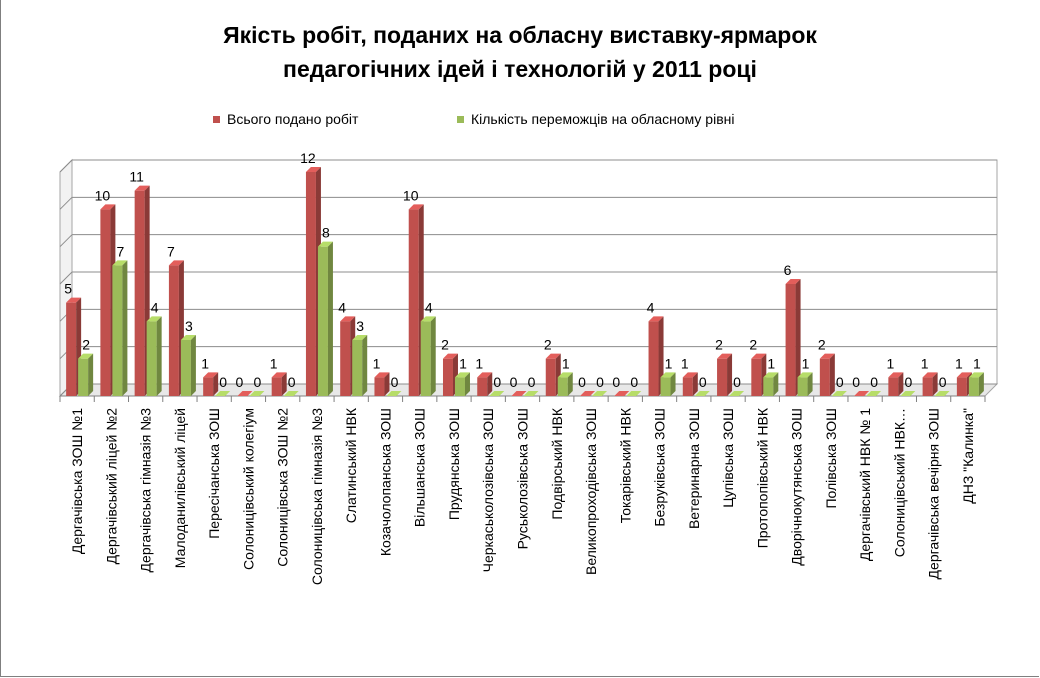  What do you see at coordinates (591, 491) in the screenshot?
I see `category-label: Великопроходівська ЗОШ` at bounding box center [591, 491].